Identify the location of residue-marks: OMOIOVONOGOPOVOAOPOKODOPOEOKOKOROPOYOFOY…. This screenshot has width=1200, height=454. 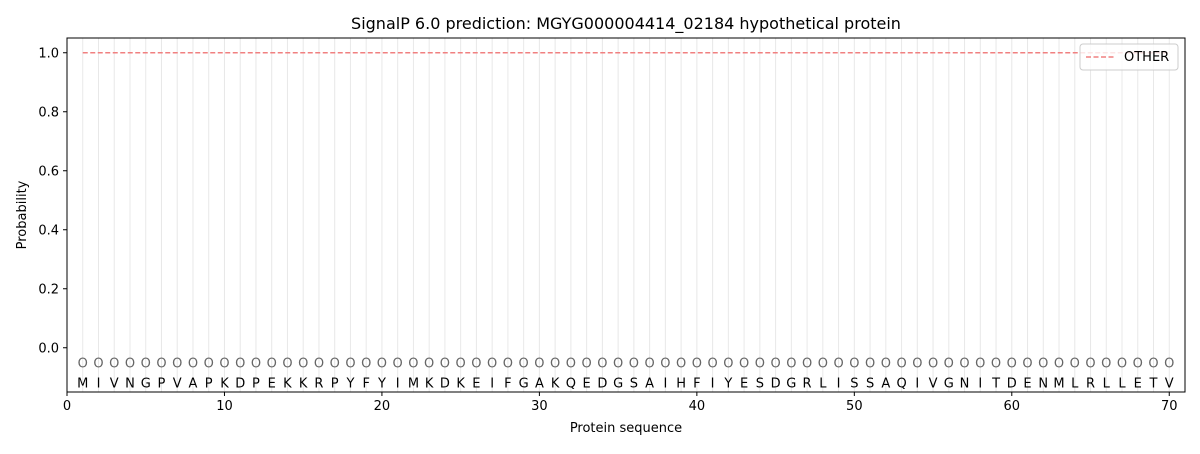
(625, 374).